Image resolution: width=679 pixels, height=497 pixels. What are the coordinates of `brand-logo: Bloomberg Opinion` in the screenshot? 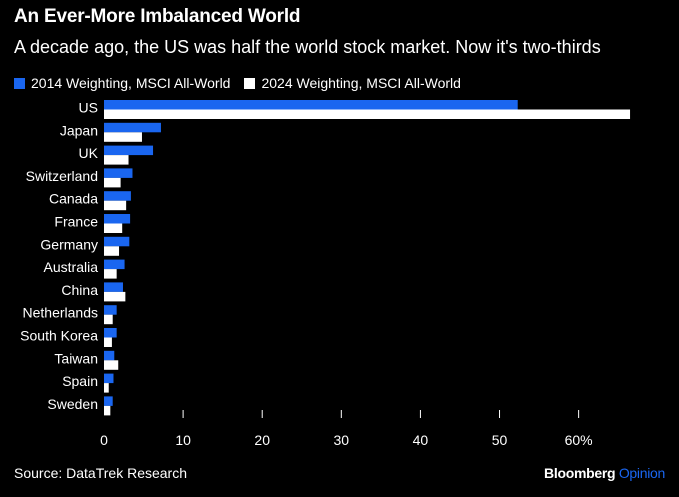 It's located at (604, 473).